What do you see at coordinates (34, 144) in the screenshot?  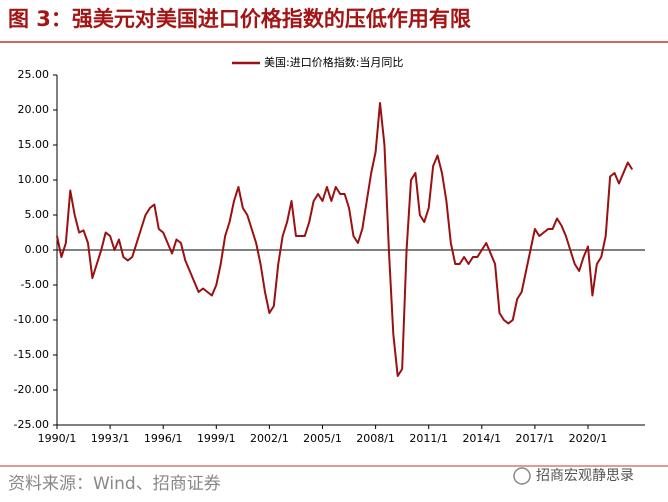 I see `y-tick-label: 15.00` at bounding box center [34, 144].